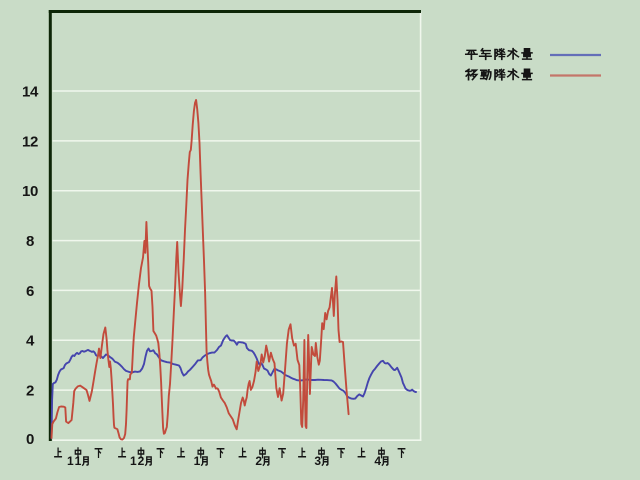 This screenshot has height=480, width=640. What do you see at coordinates (30, 91) in the screenshot?
I see `svg-text: 14` at bounding box center [30, 91].